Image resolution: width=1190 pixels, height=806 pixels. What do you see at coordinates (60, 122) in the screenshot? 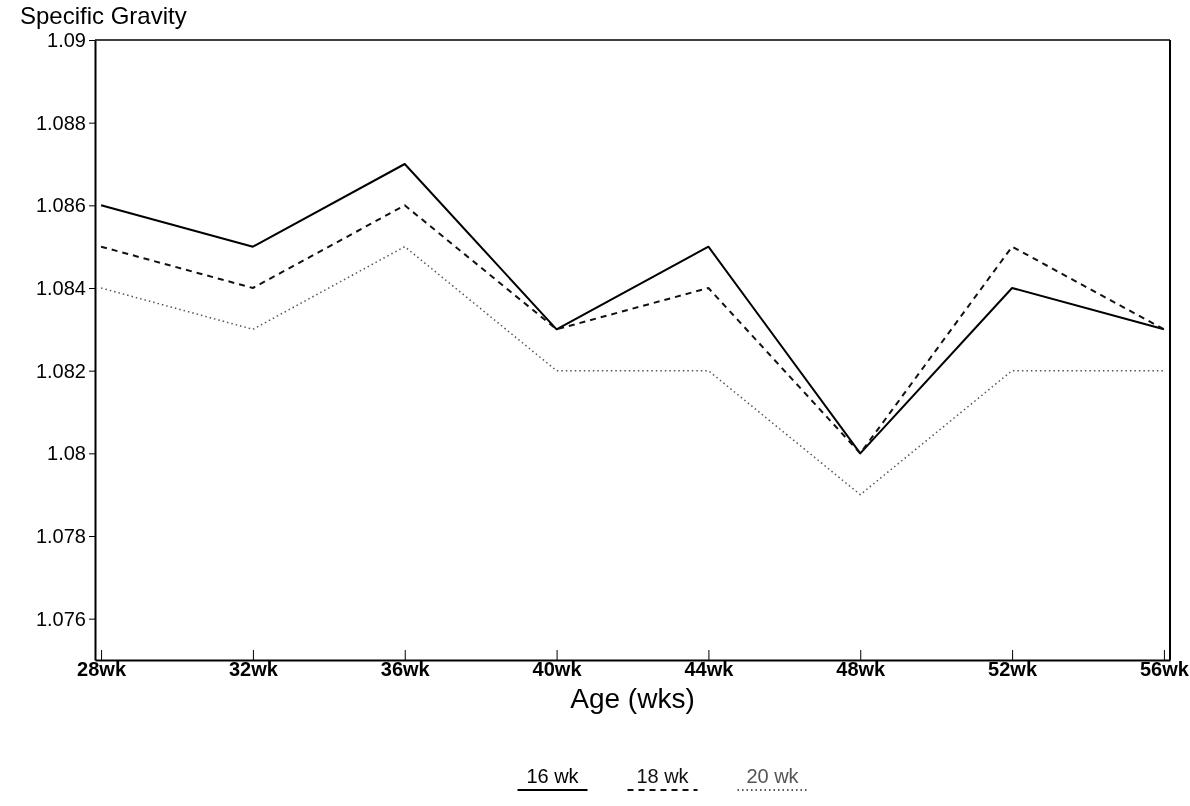
I see `y-tick-label: 1.088` at bounding box center [60, 122].